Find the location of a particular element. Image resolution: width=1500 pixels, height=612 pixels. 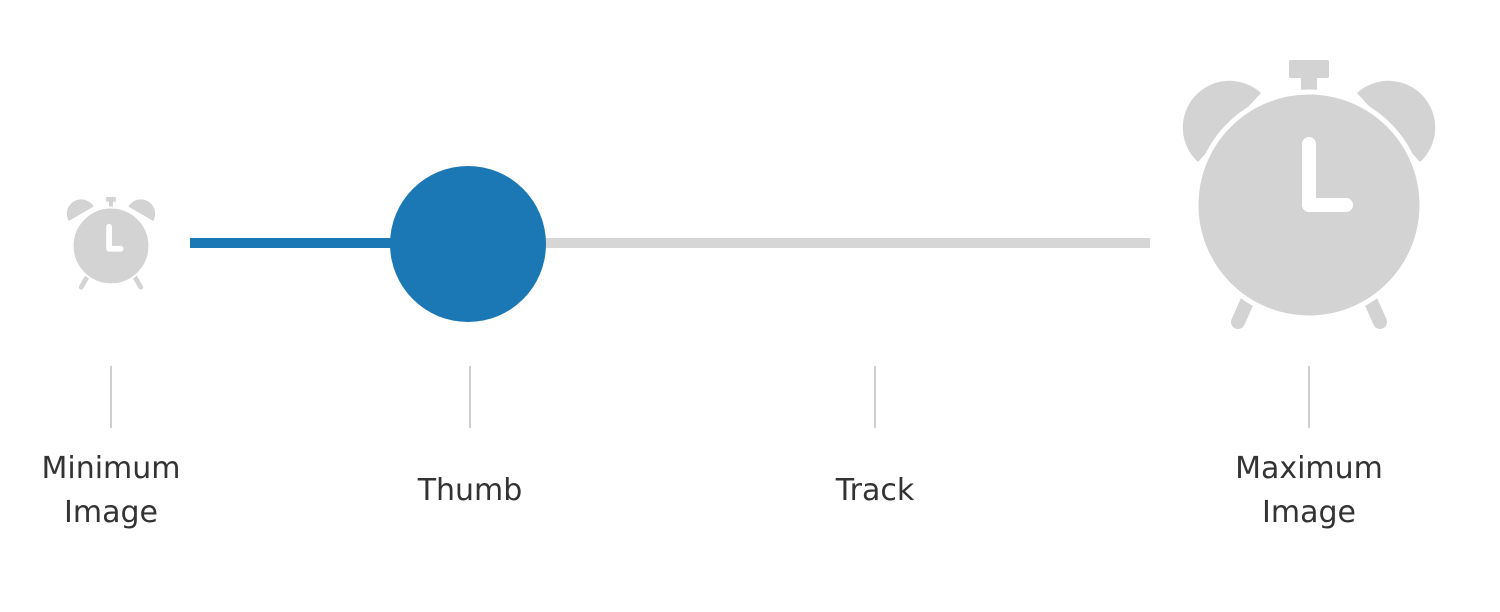

slider-thumb is located at coordinates (468, 244).